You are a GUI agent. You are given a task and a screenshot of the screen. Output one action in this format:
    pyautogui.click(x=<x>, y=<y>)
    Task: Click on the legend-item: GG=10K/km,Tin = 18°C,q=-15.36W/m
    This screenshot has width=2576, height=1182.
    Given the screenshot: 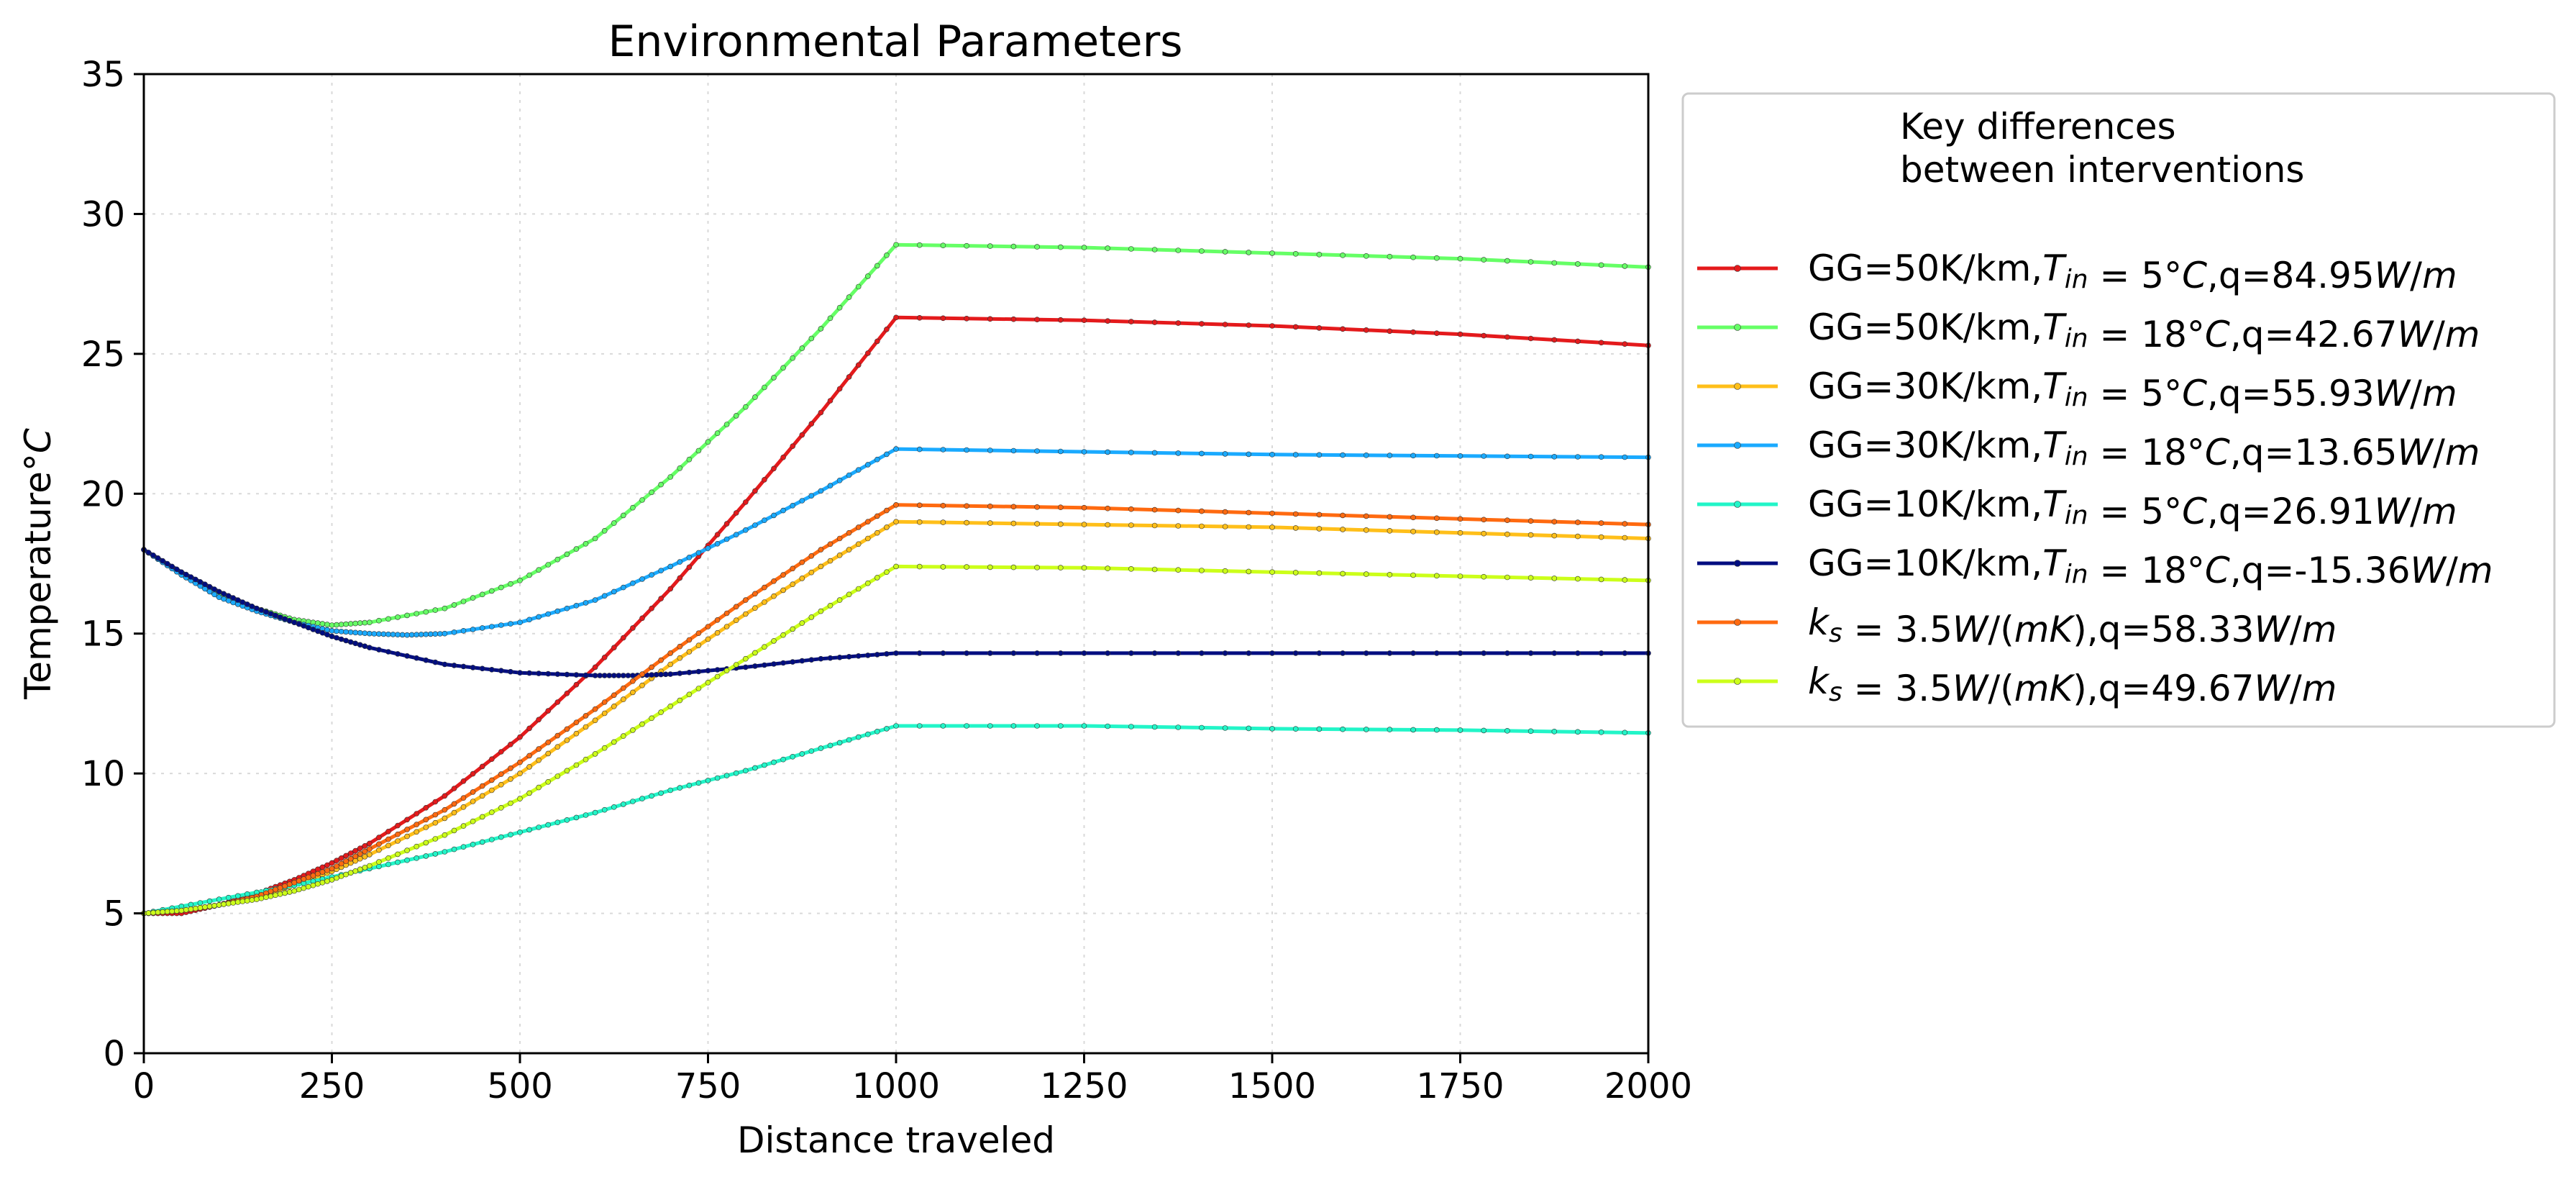 What is the action you would take?
    pyautogui.click(x=2095, y=566)
    